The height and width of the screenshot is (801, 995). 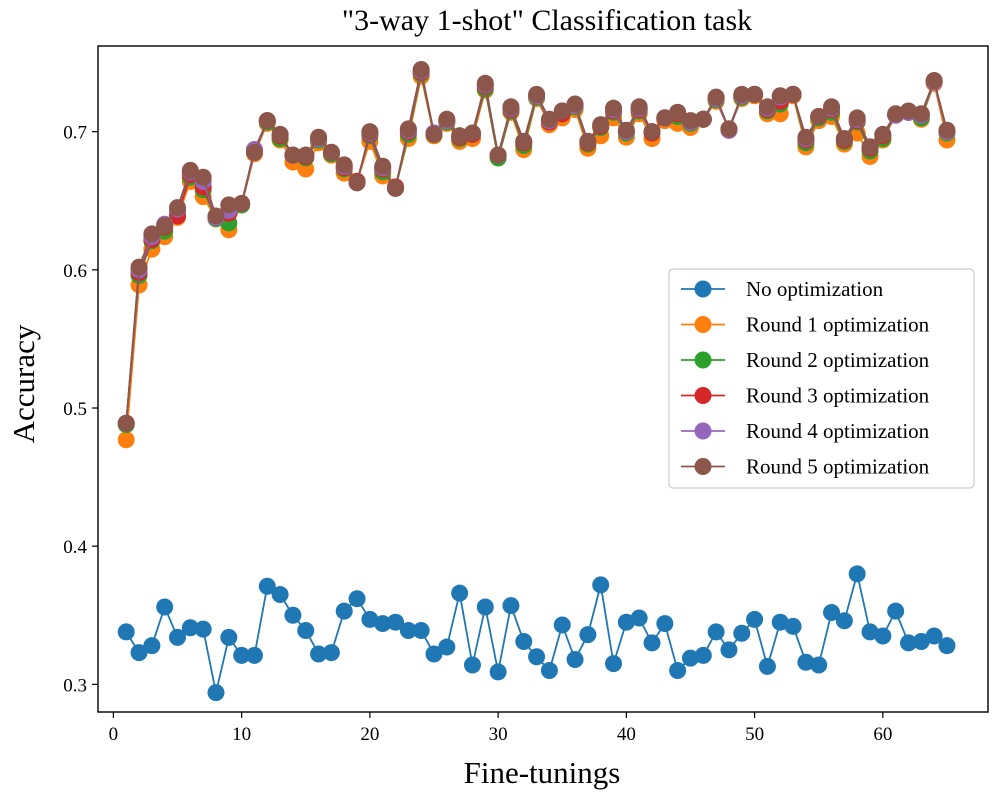 I want to click on x-axis-label: Fine-tunings, so click(x=542, y=772).